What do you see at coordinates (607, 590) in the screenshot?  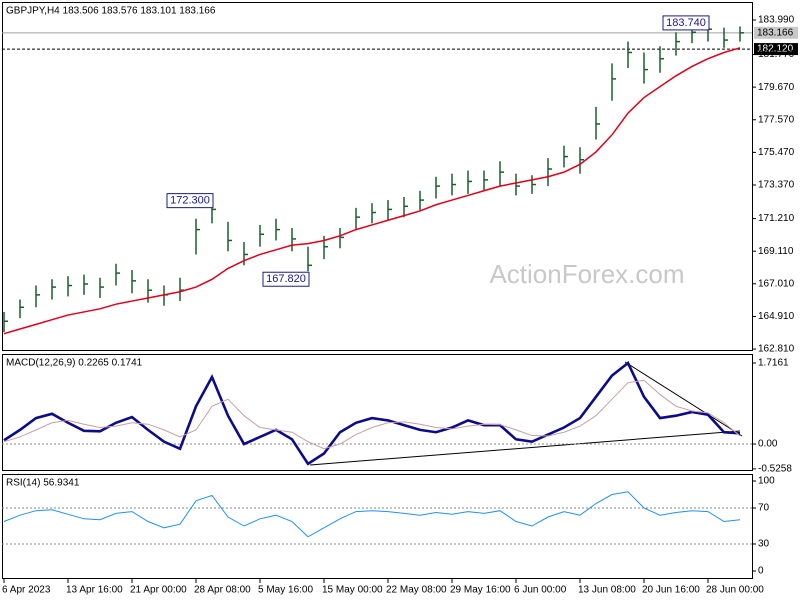 I see `x-tick-label: 13 Jun 08:00` at bounding box center [607, 590].